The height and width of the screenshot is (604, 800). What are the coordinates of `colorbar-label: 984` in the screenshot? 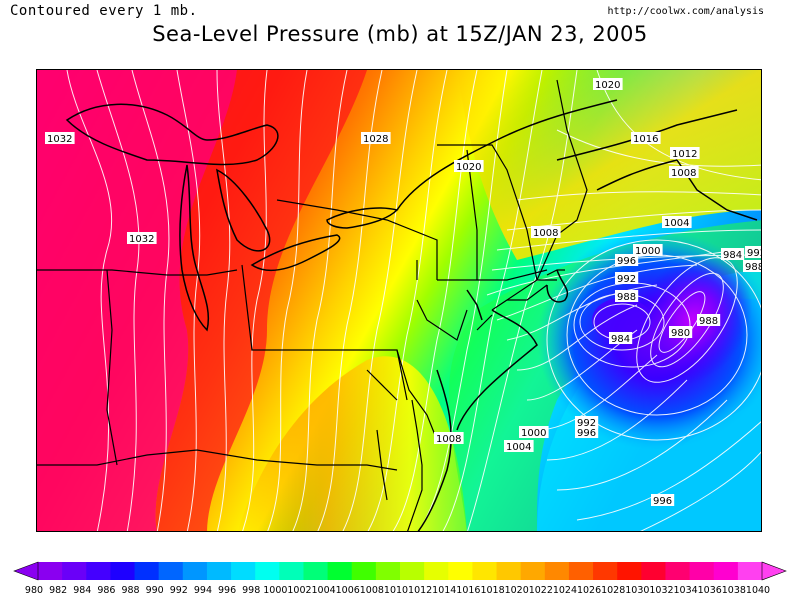 It's located at (82, 590).